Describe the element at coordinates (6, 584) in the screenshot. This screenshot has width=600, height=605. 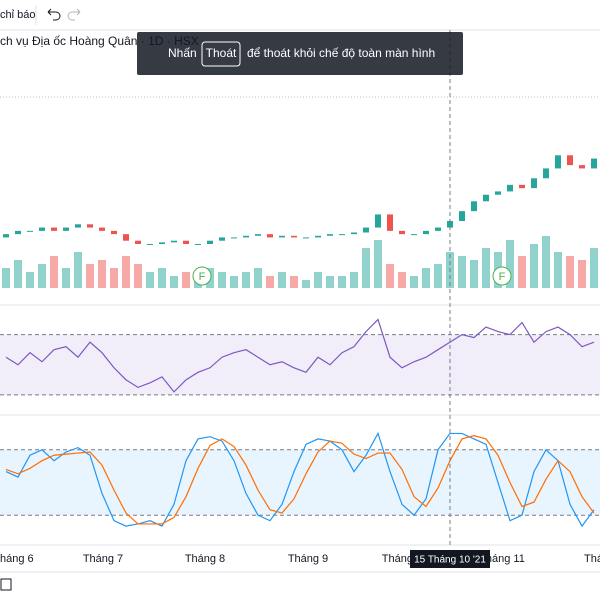
I see `calendar-icon` at that location.